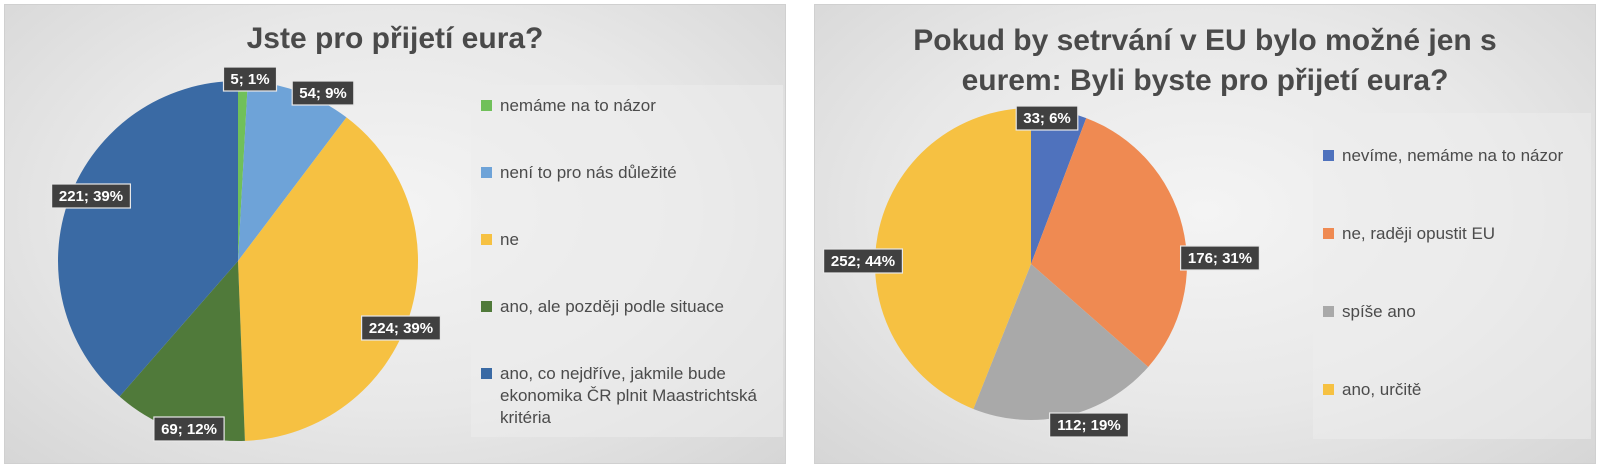 Image resolution: width=1600 pixels, height=468 pixels. I want to click on data-label: 252; 44%, so click(863, 261).